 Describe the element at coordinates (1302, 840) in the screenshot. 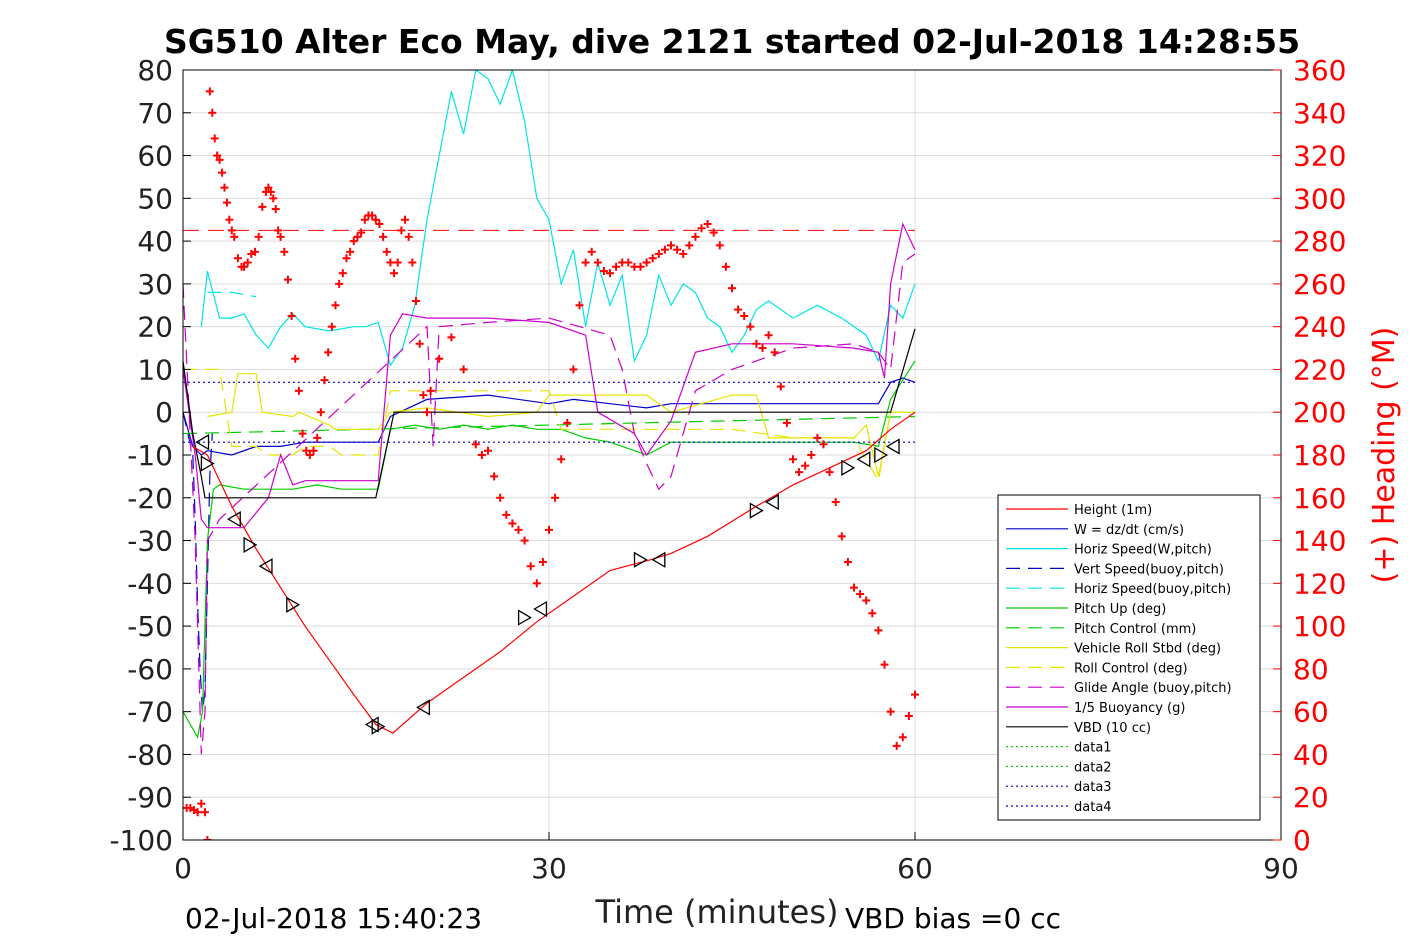

I see `y2-tick-label: 0` at that location.